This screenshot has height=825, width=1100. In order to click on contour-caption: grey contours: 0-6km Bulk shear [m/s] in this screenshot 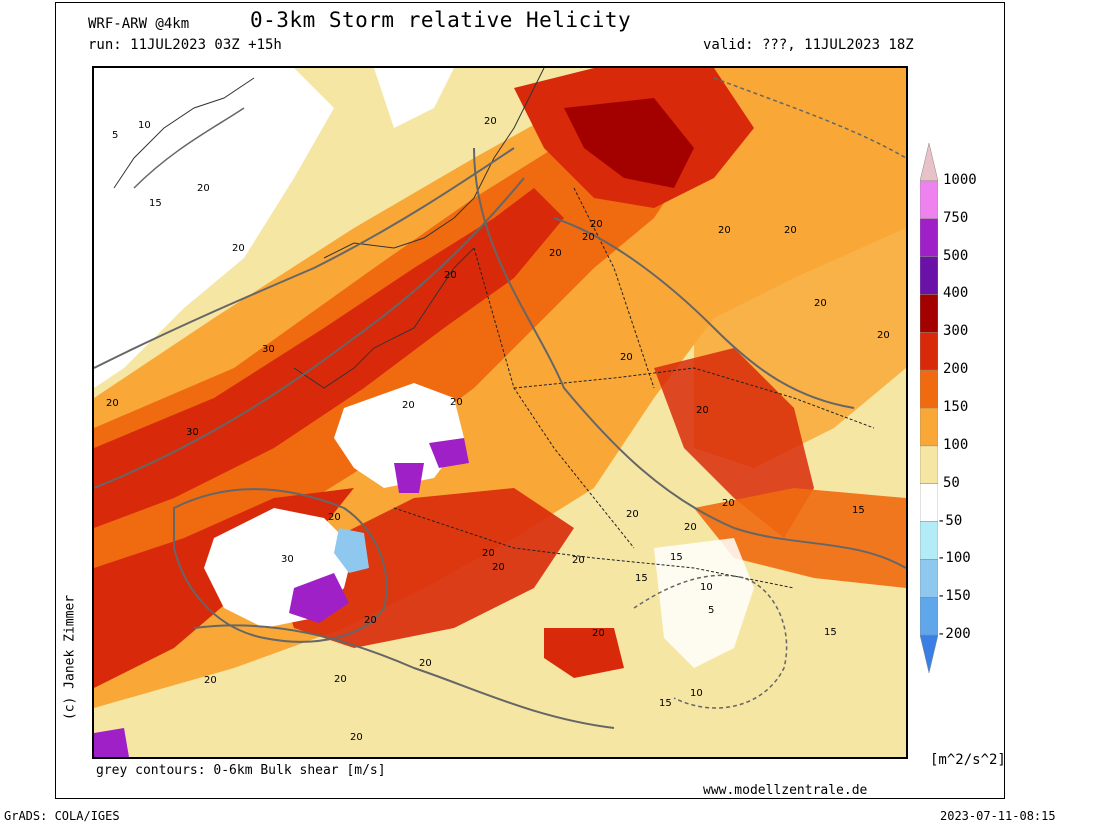, I will do `click(241, 770)`.